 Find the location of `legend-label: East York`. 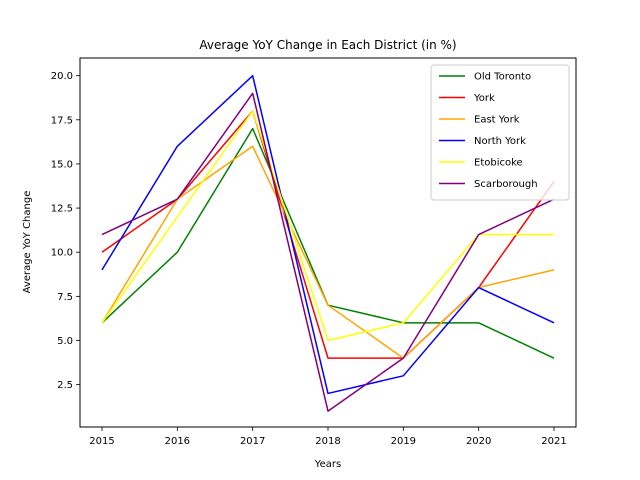

legend-label: East York is located at coordinates (497, 120).